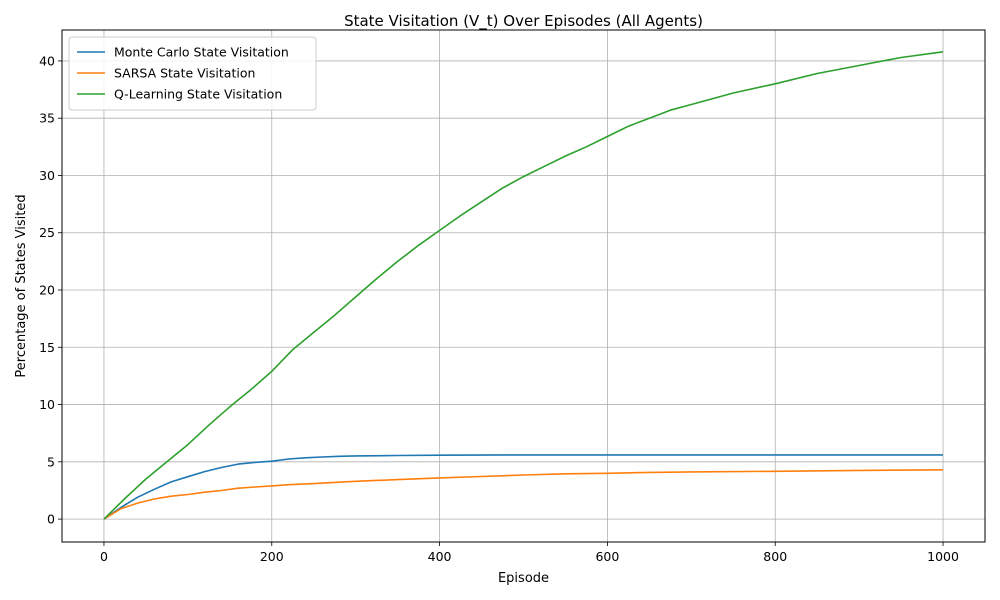 This screenshot has height=600, width=1000. I want to click on x-tick-label: 0, so click(104, 556).